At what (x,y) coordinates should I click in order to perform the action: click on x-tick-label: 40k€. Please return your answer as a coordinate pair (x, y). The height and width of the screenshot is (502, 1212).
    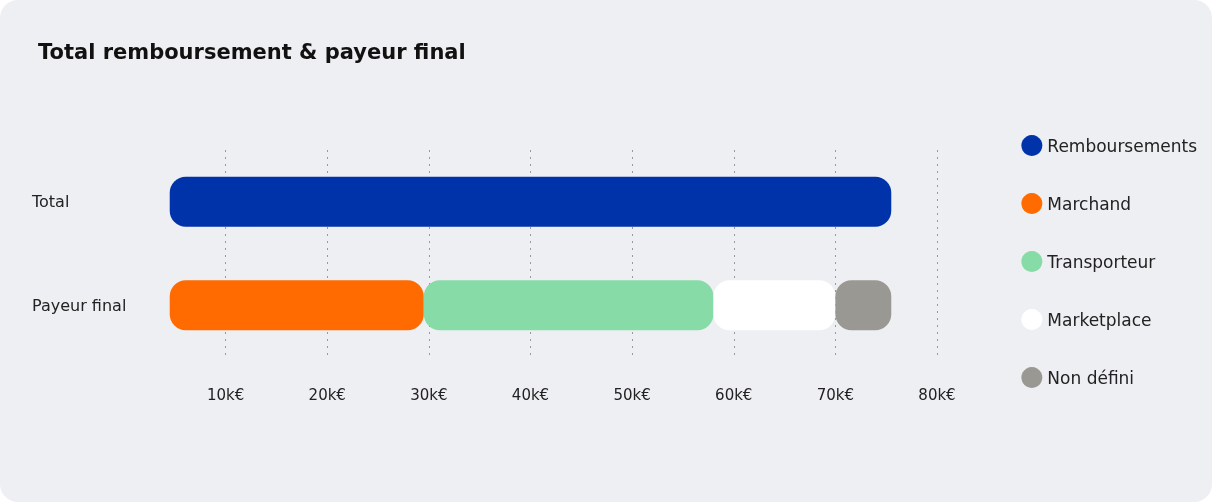
    Looking at the image, I should click on (530, 394).